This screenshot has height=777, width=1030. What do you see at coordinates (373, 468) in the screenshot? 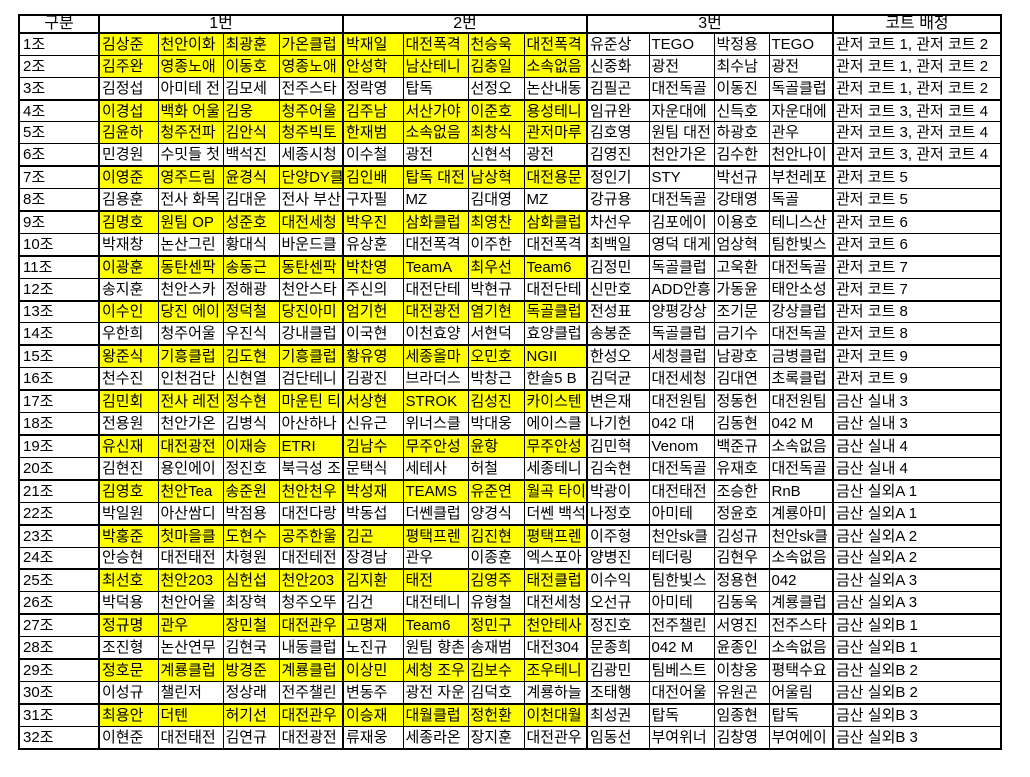
I see `cell-player-name: 문택식` at bounding box center [373, 468].